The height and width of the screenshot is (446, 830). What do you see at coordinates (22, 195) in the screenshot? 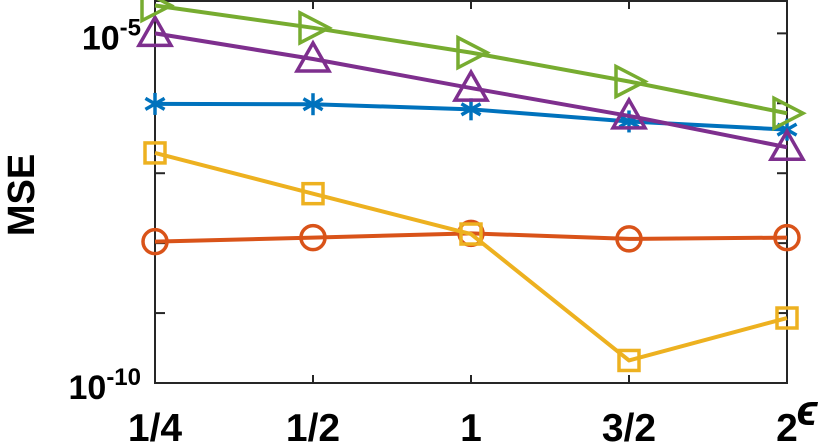
I see `y-axis-title: MSE` at bounding box center [22, 195].